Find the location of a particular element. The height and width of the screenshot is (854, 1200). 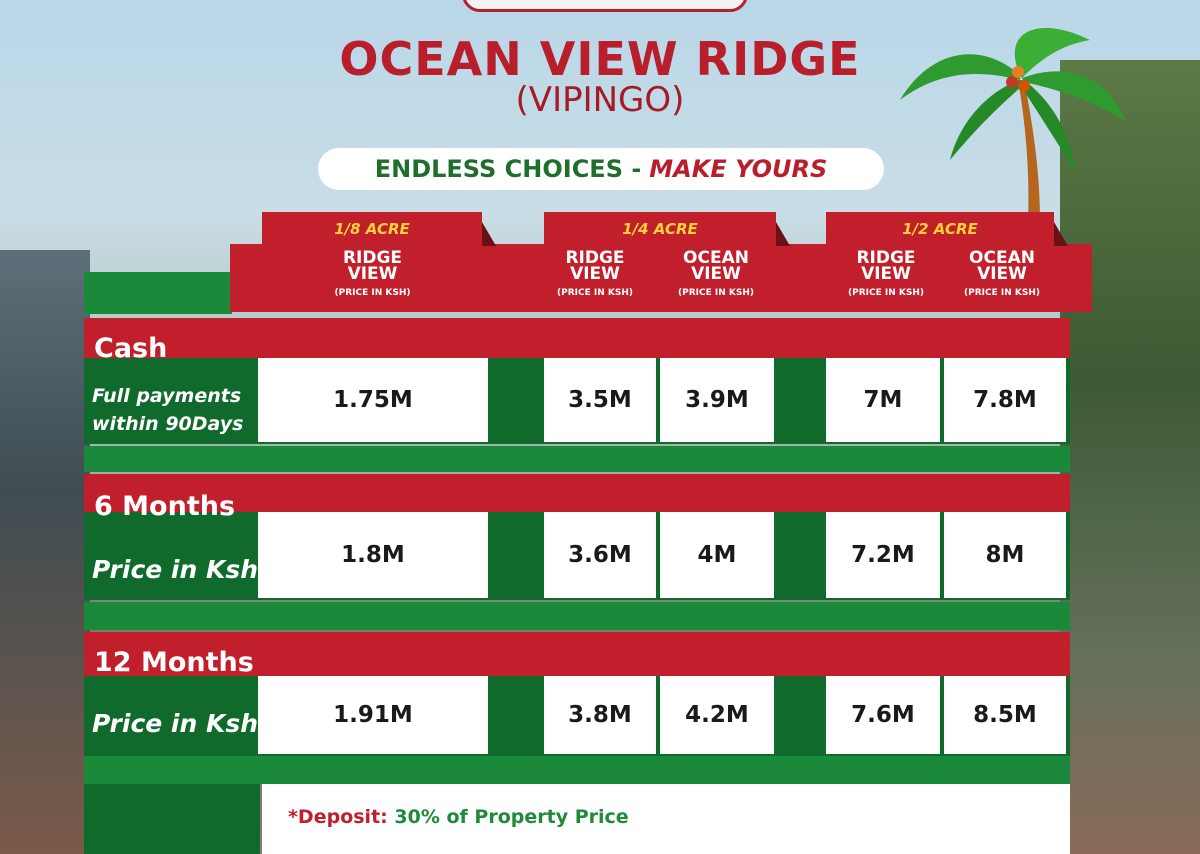

price-cell: 3.8M is located at coordinates (600, 715).